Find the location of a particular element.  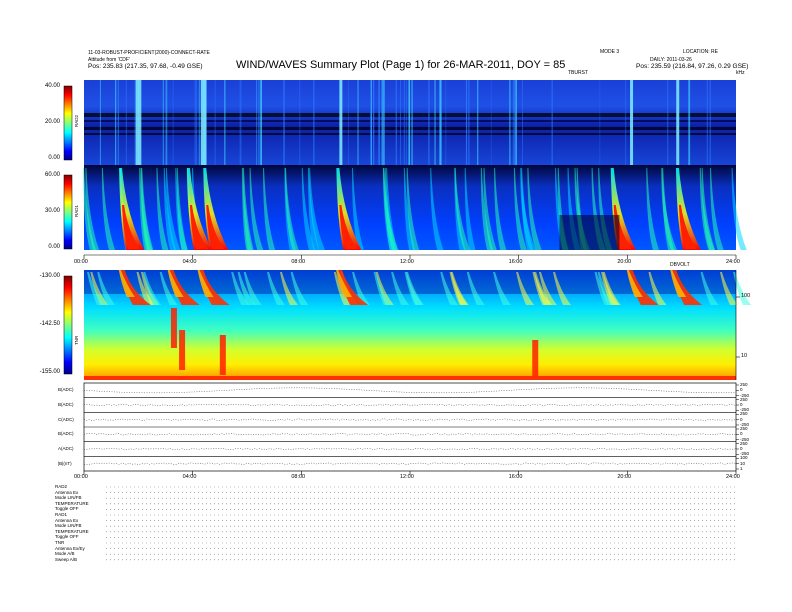

header-right-location: LOCATION: RE is located at coordinates (700, 52).